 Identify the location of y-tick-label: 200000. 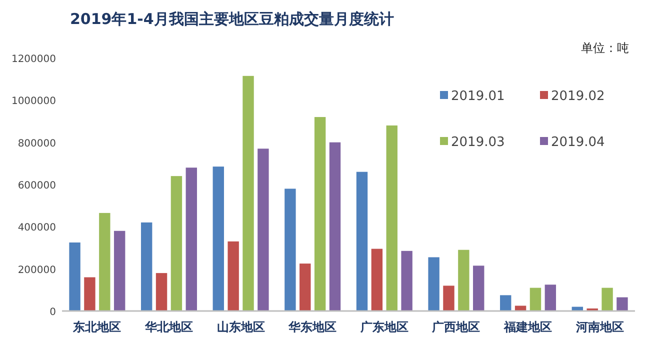
(37, 270).